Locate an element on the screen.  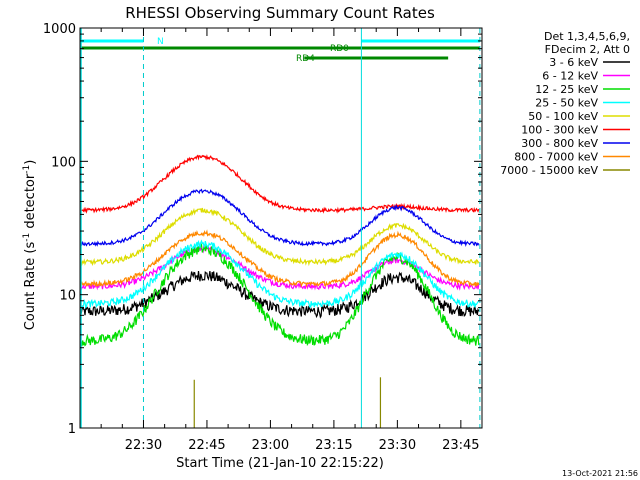
legend-label-4: 50 - 100 keV is located at coordinates (563, 116).